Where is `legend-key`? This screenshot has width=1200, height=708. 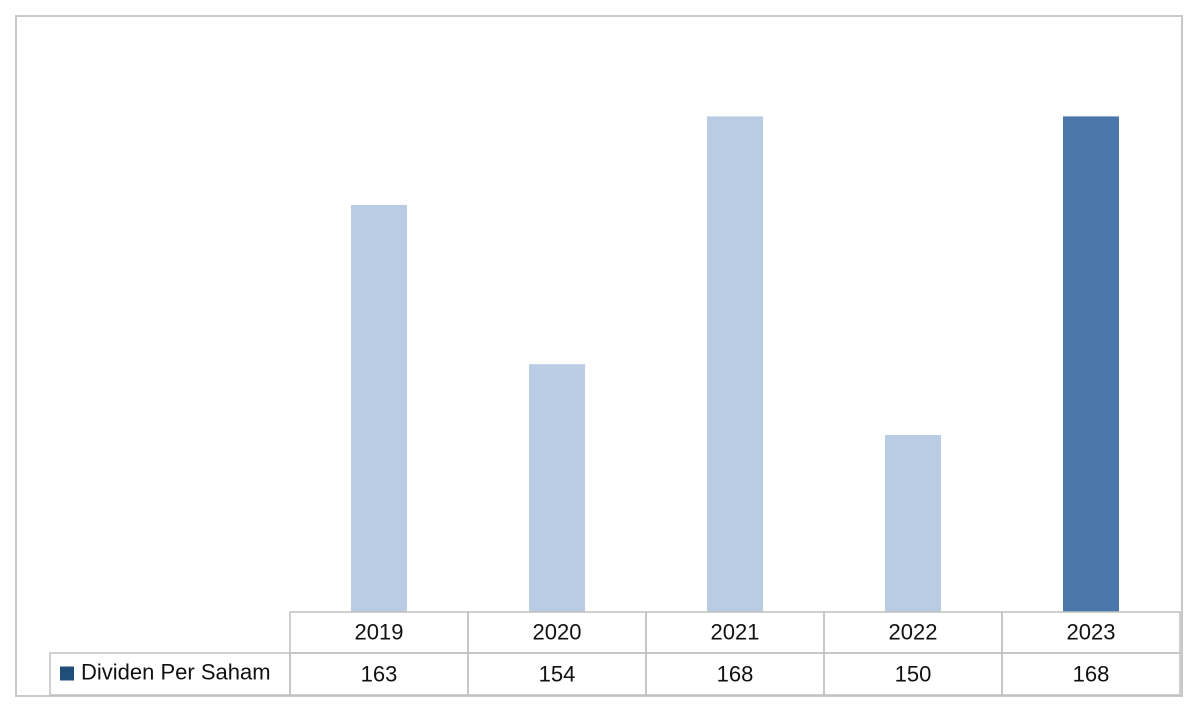 legend-key is located at coordinates (67, 673).